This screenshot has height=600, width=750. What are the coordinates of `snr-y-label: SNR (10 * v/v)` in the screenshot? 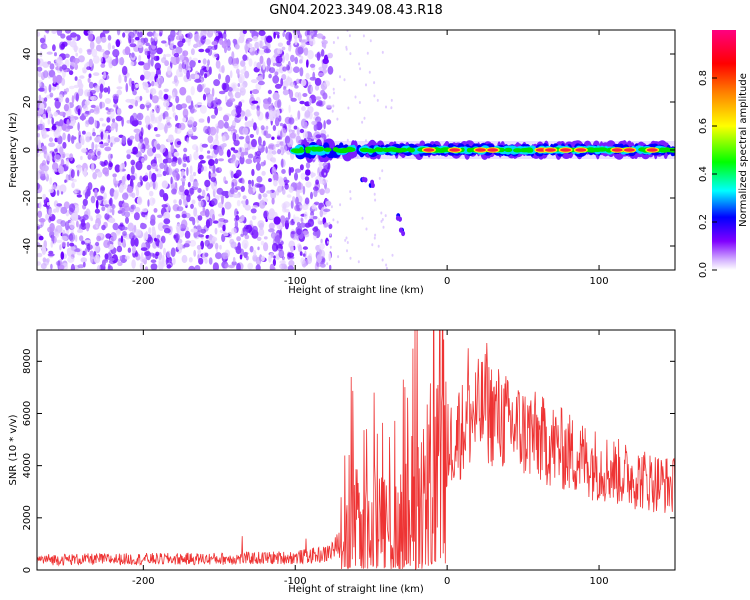 It's located at (13, 449).